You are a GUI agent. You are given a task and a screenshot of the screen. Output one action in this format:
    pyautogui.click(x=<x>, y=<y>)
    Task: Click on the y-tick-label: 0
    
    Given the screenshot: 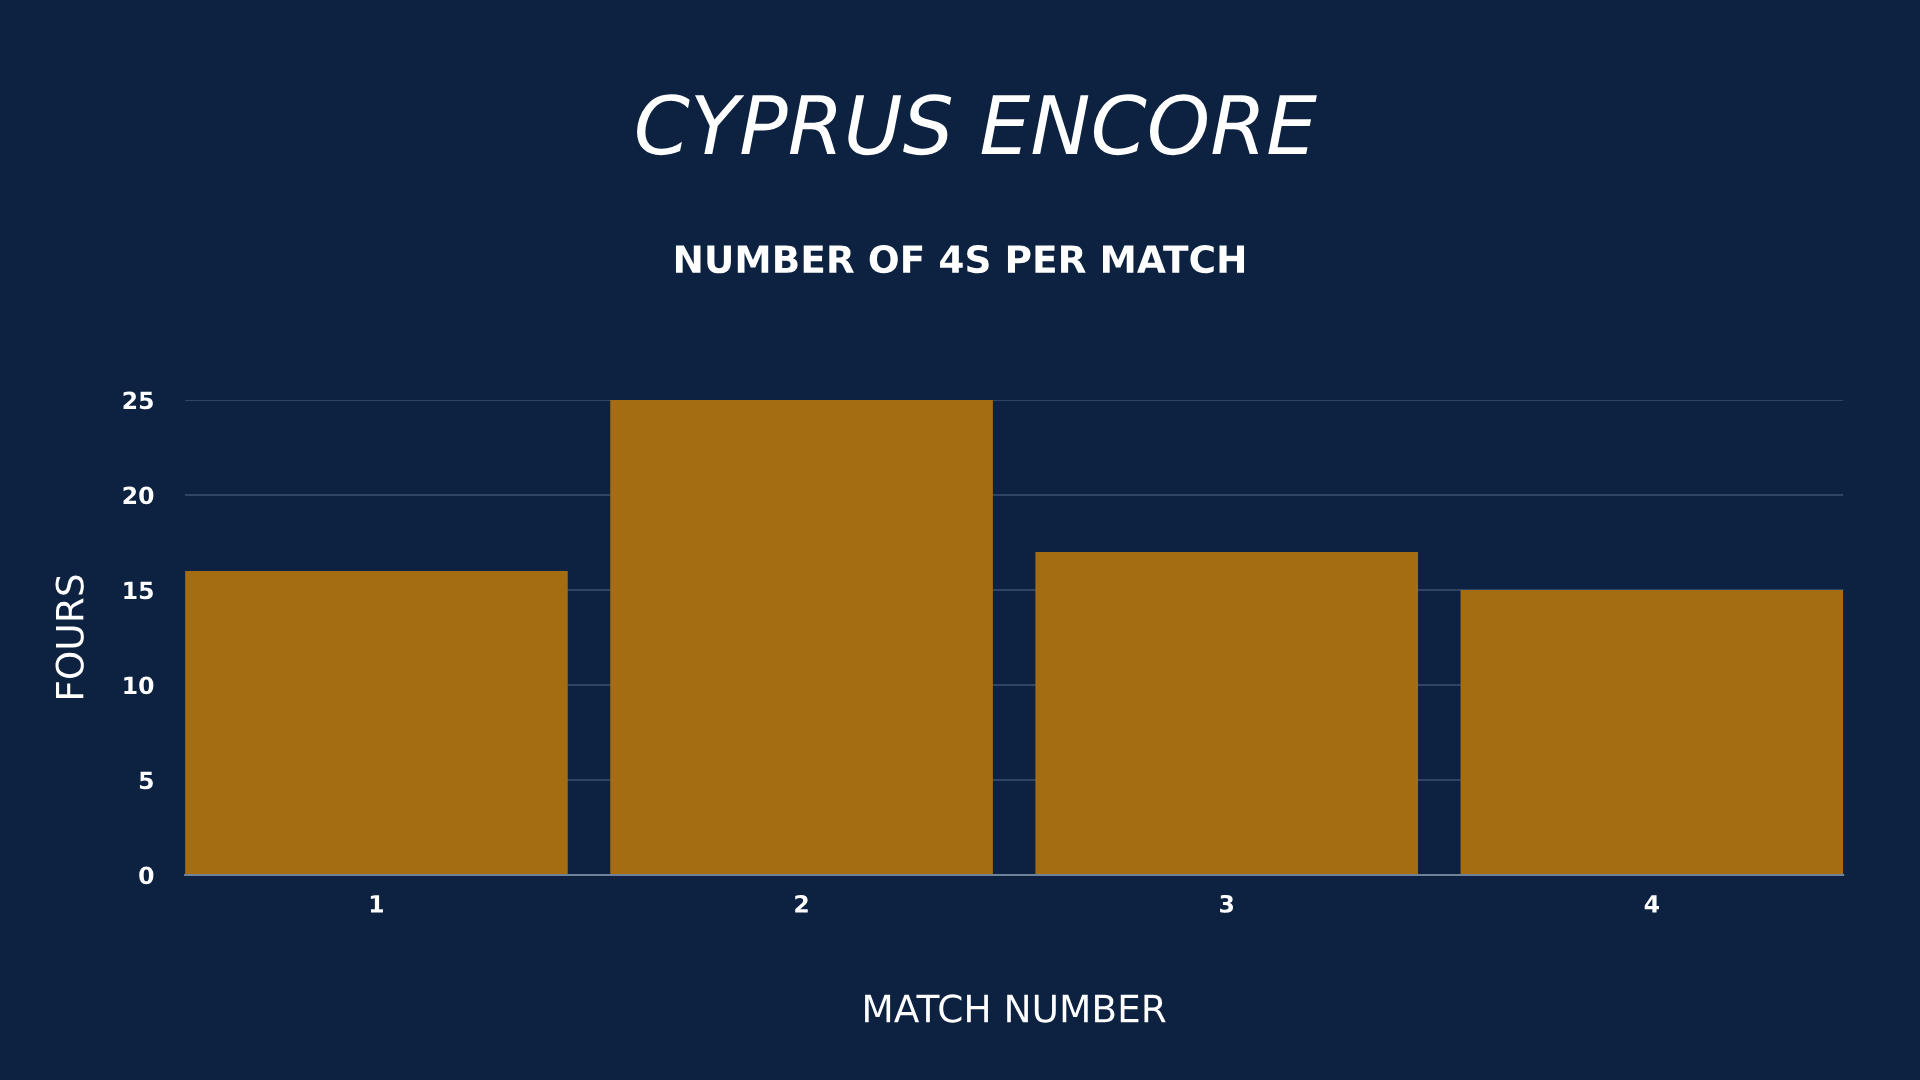 What is the action you would take?
    pyautogui.click(x=146, y=875)
    